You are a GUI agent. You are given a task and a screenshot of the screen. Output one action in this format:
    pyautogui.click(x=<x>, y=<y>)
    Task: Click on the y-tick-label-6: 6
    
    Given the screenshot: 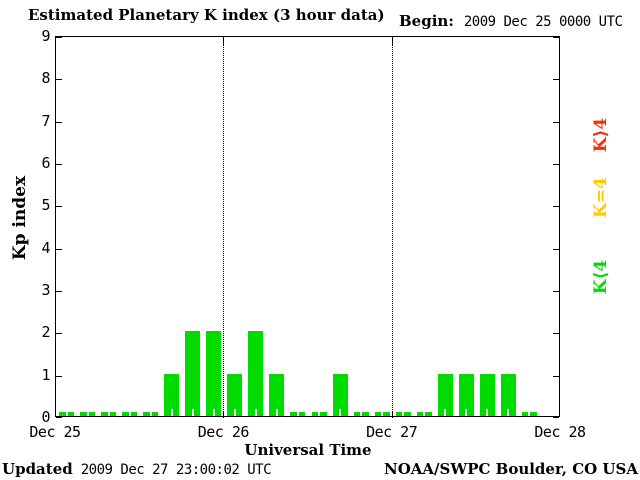 What is the action you would take?
    pyautogui.click(x=45, y=163)
    